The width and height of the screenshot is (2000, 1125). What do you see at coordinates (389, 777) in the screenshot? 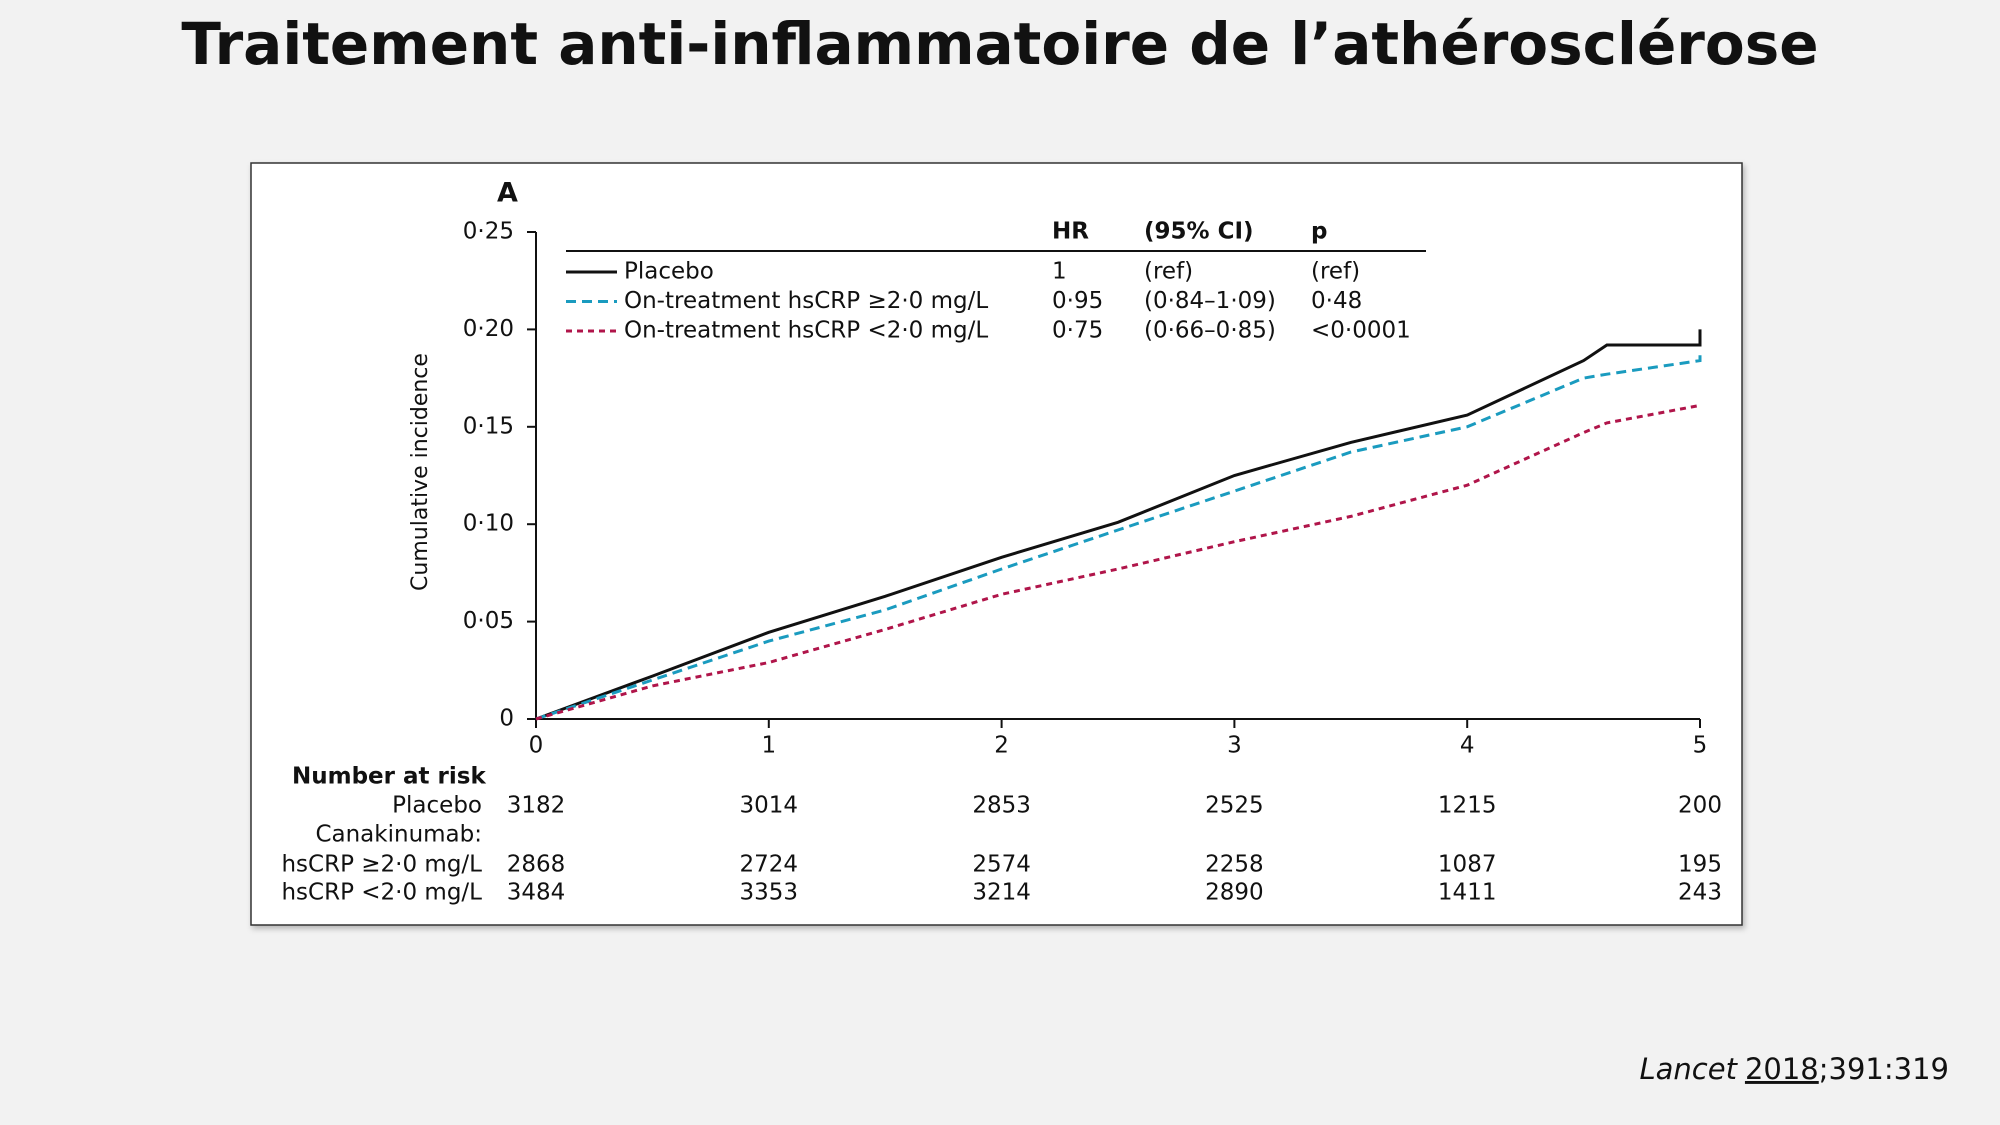
I see `risk-title: Number at risk` at bounding box center [389, 777].